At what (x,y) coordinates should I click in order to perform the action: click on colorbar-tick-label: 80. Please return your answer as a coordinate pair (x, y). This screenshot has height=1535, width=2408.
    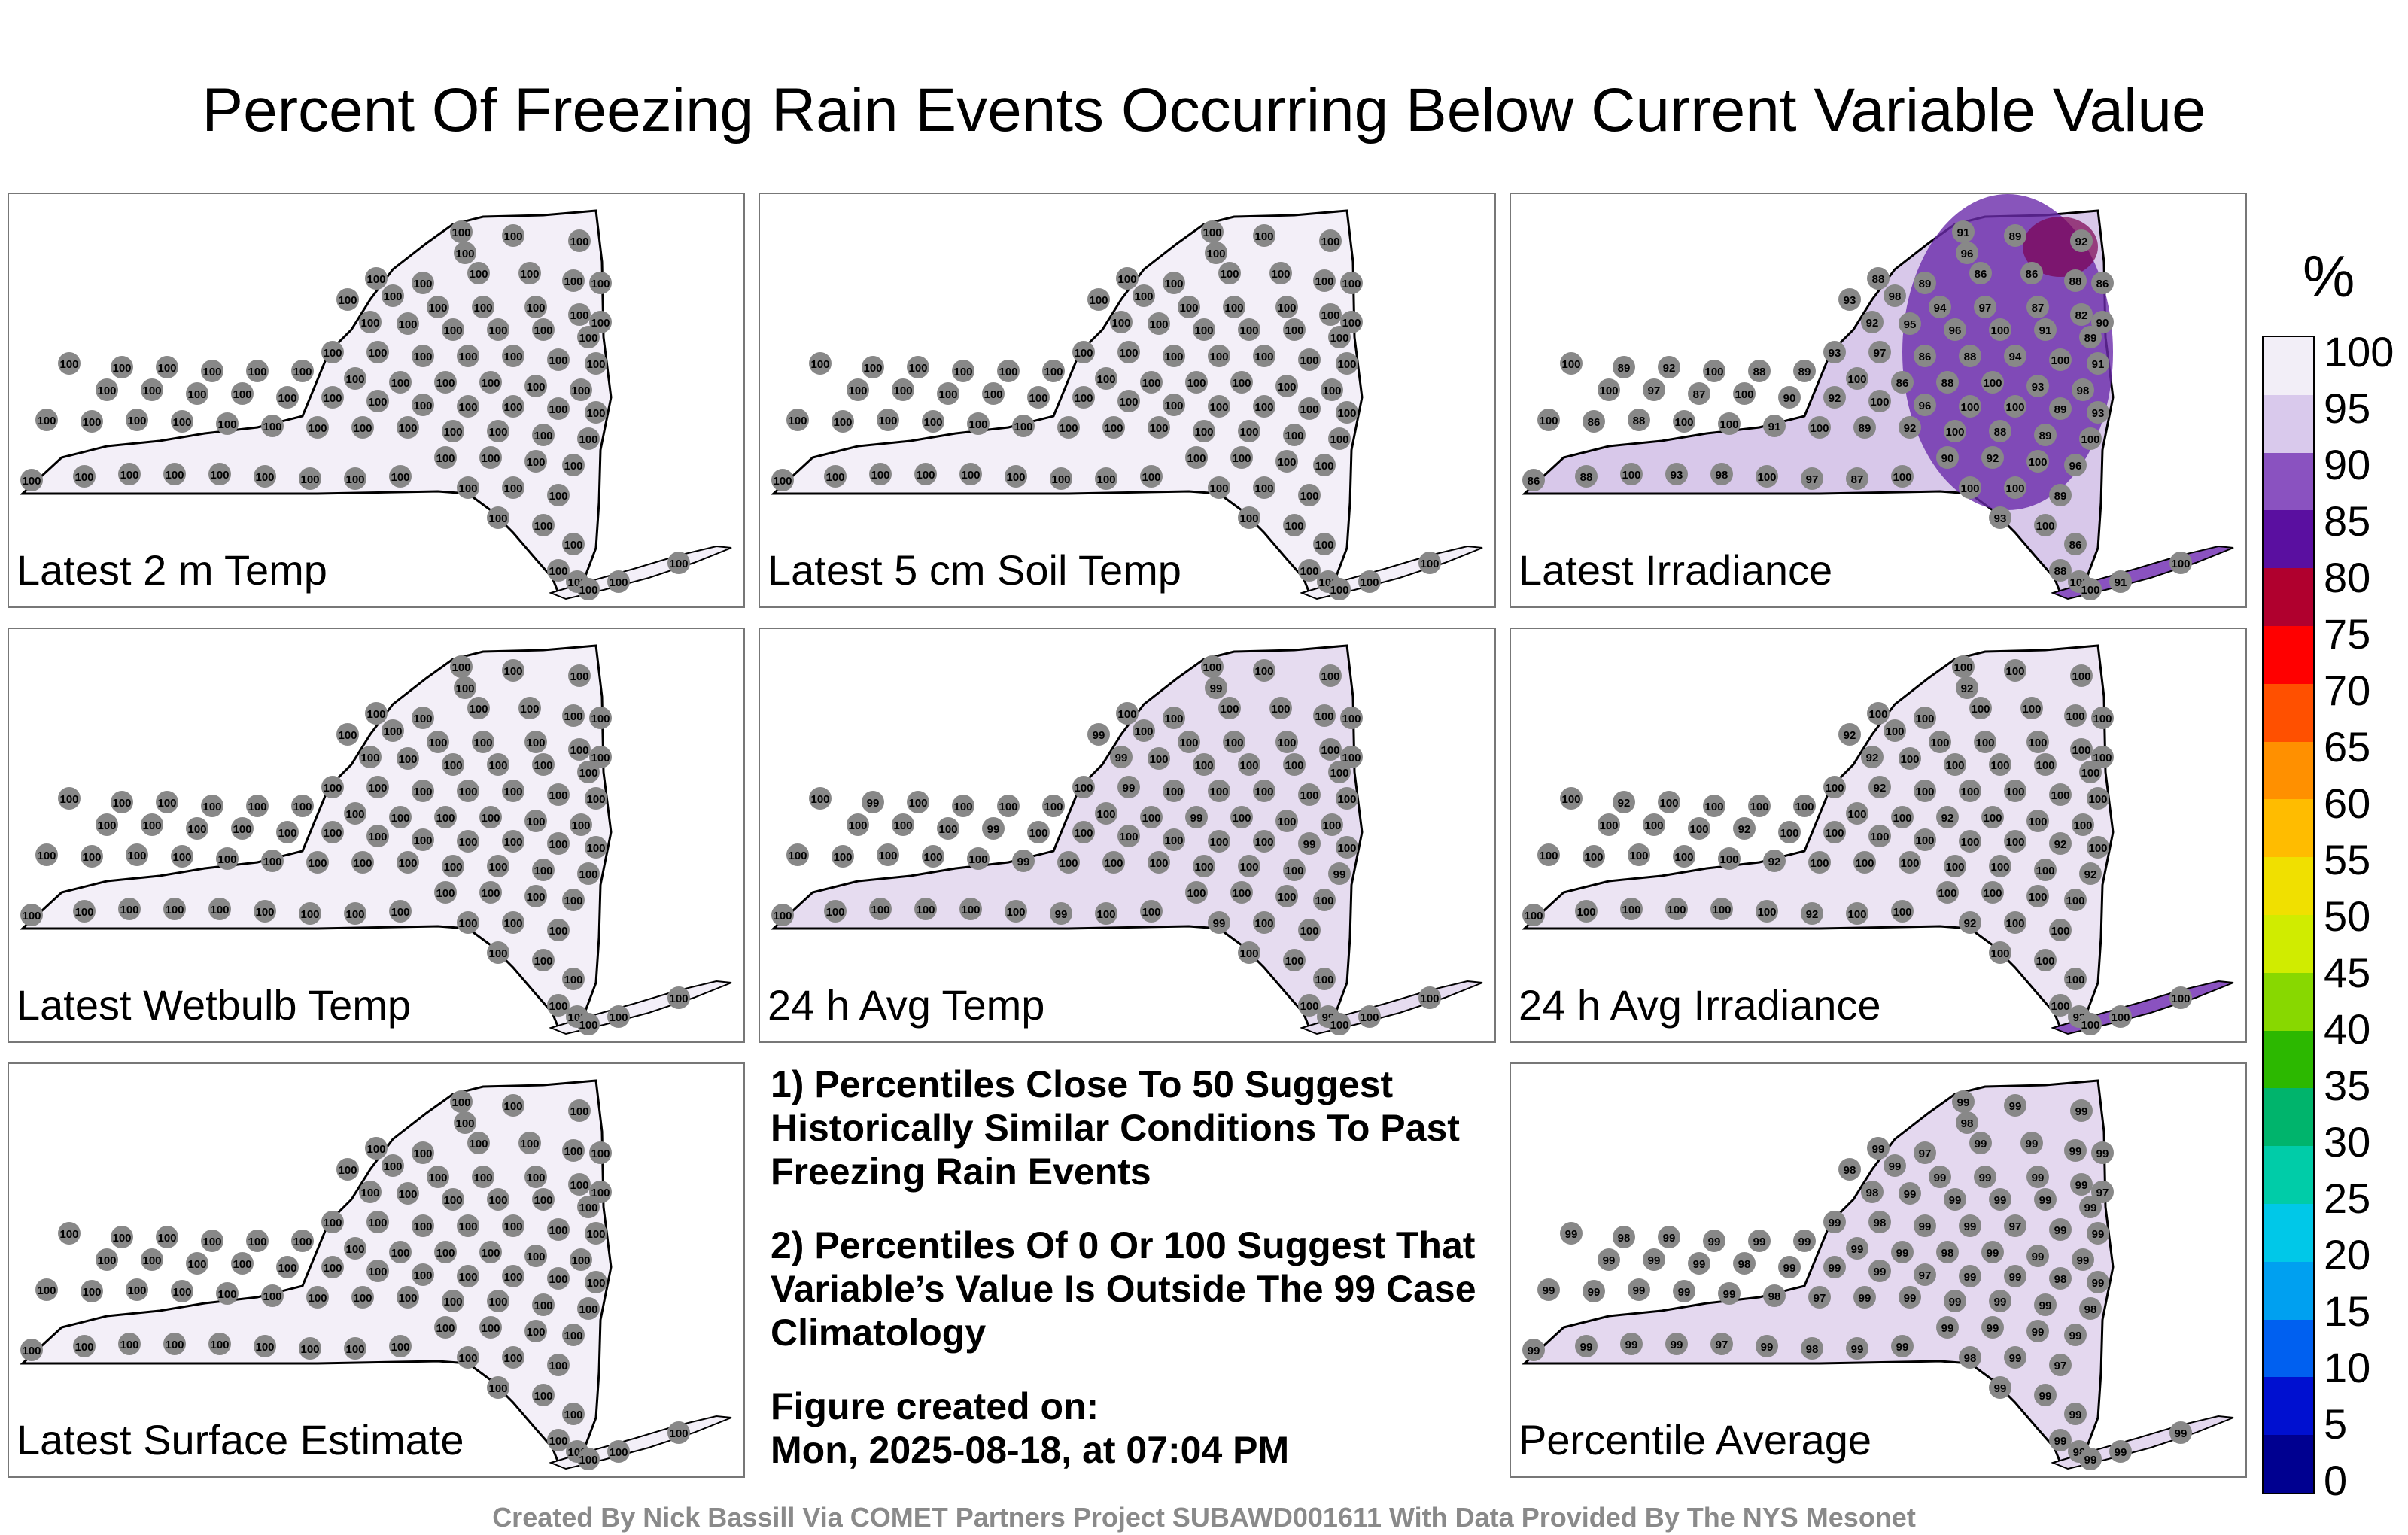
    Looking at the image, I should click on (2347, 577).